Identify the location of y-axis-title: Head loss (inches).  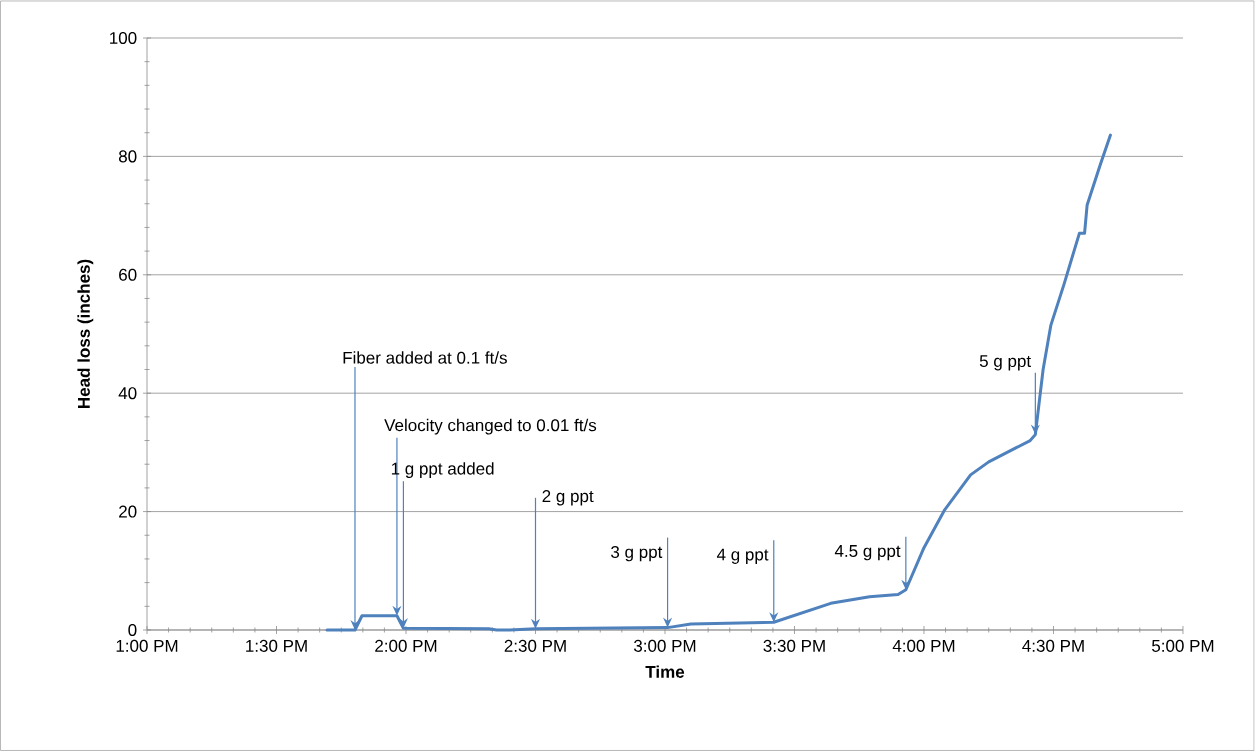
(85, 333).